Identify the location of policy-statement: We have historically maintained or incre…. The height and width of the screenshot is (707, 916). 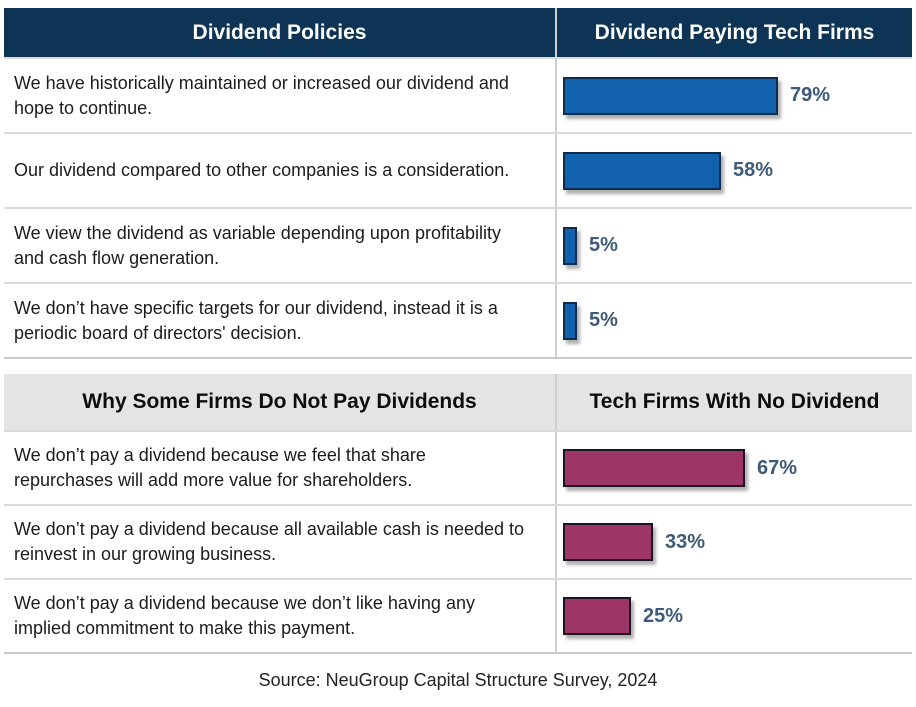
(280, 95).